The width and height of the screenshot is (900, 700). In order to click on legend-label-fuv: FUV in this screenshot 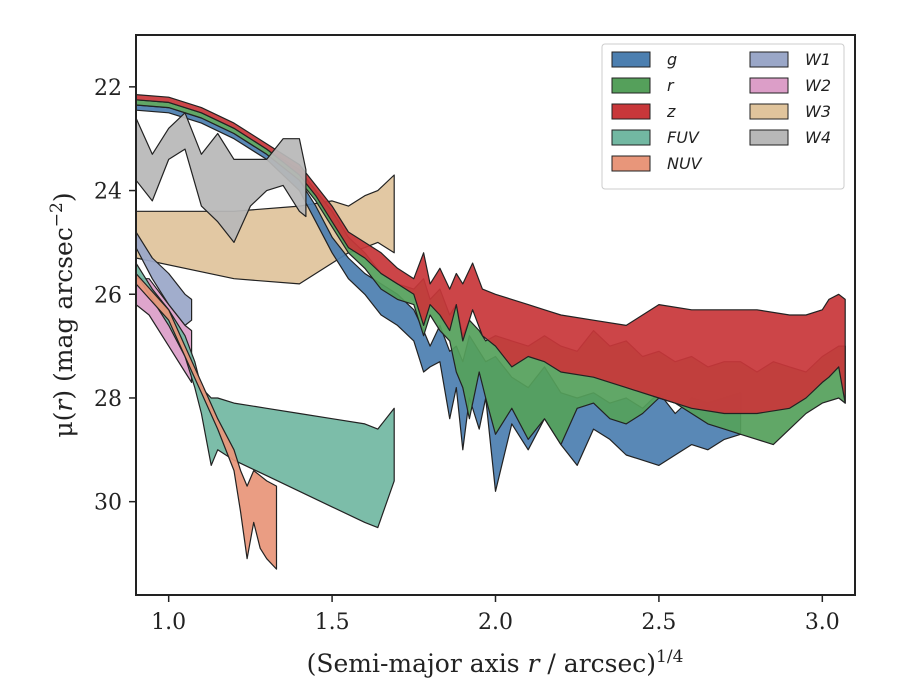, I will do `click(683, 137)`.